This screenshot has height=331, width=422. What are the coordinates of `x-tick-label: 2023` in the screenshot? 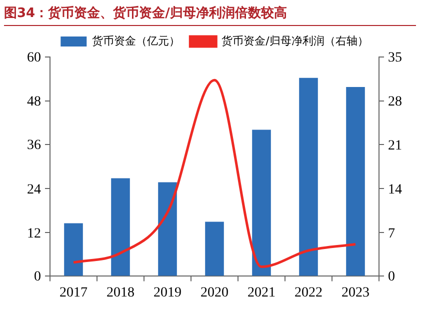 It's located at (356, 292).